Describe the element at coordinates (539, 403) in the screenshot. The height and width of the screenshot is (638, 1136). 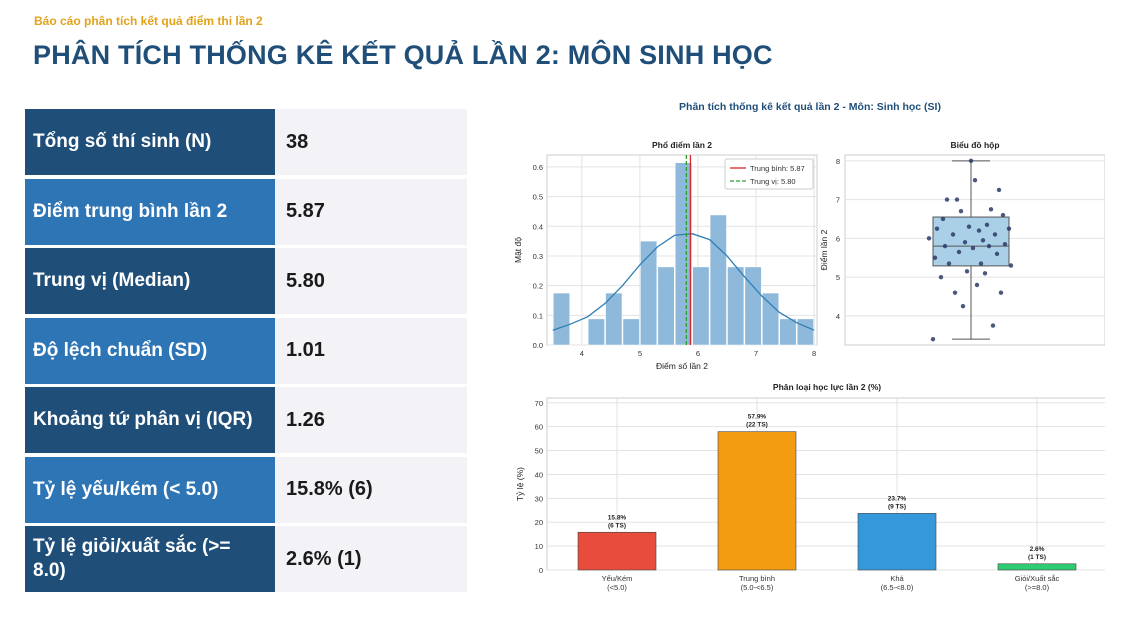
I see `y-tick-label: 70` at that location.